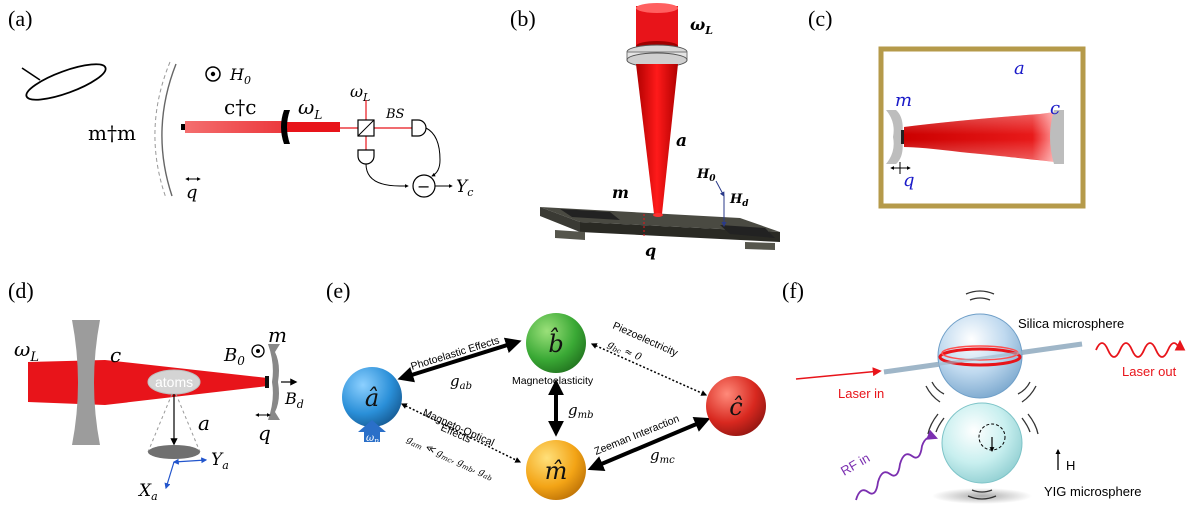 The width and height of the screenshot is (1191, 512). What do you see at coordinates (20, 18) in the screenshot?
I see `panel-a-label: (a)` at bounding box center [20, 18].